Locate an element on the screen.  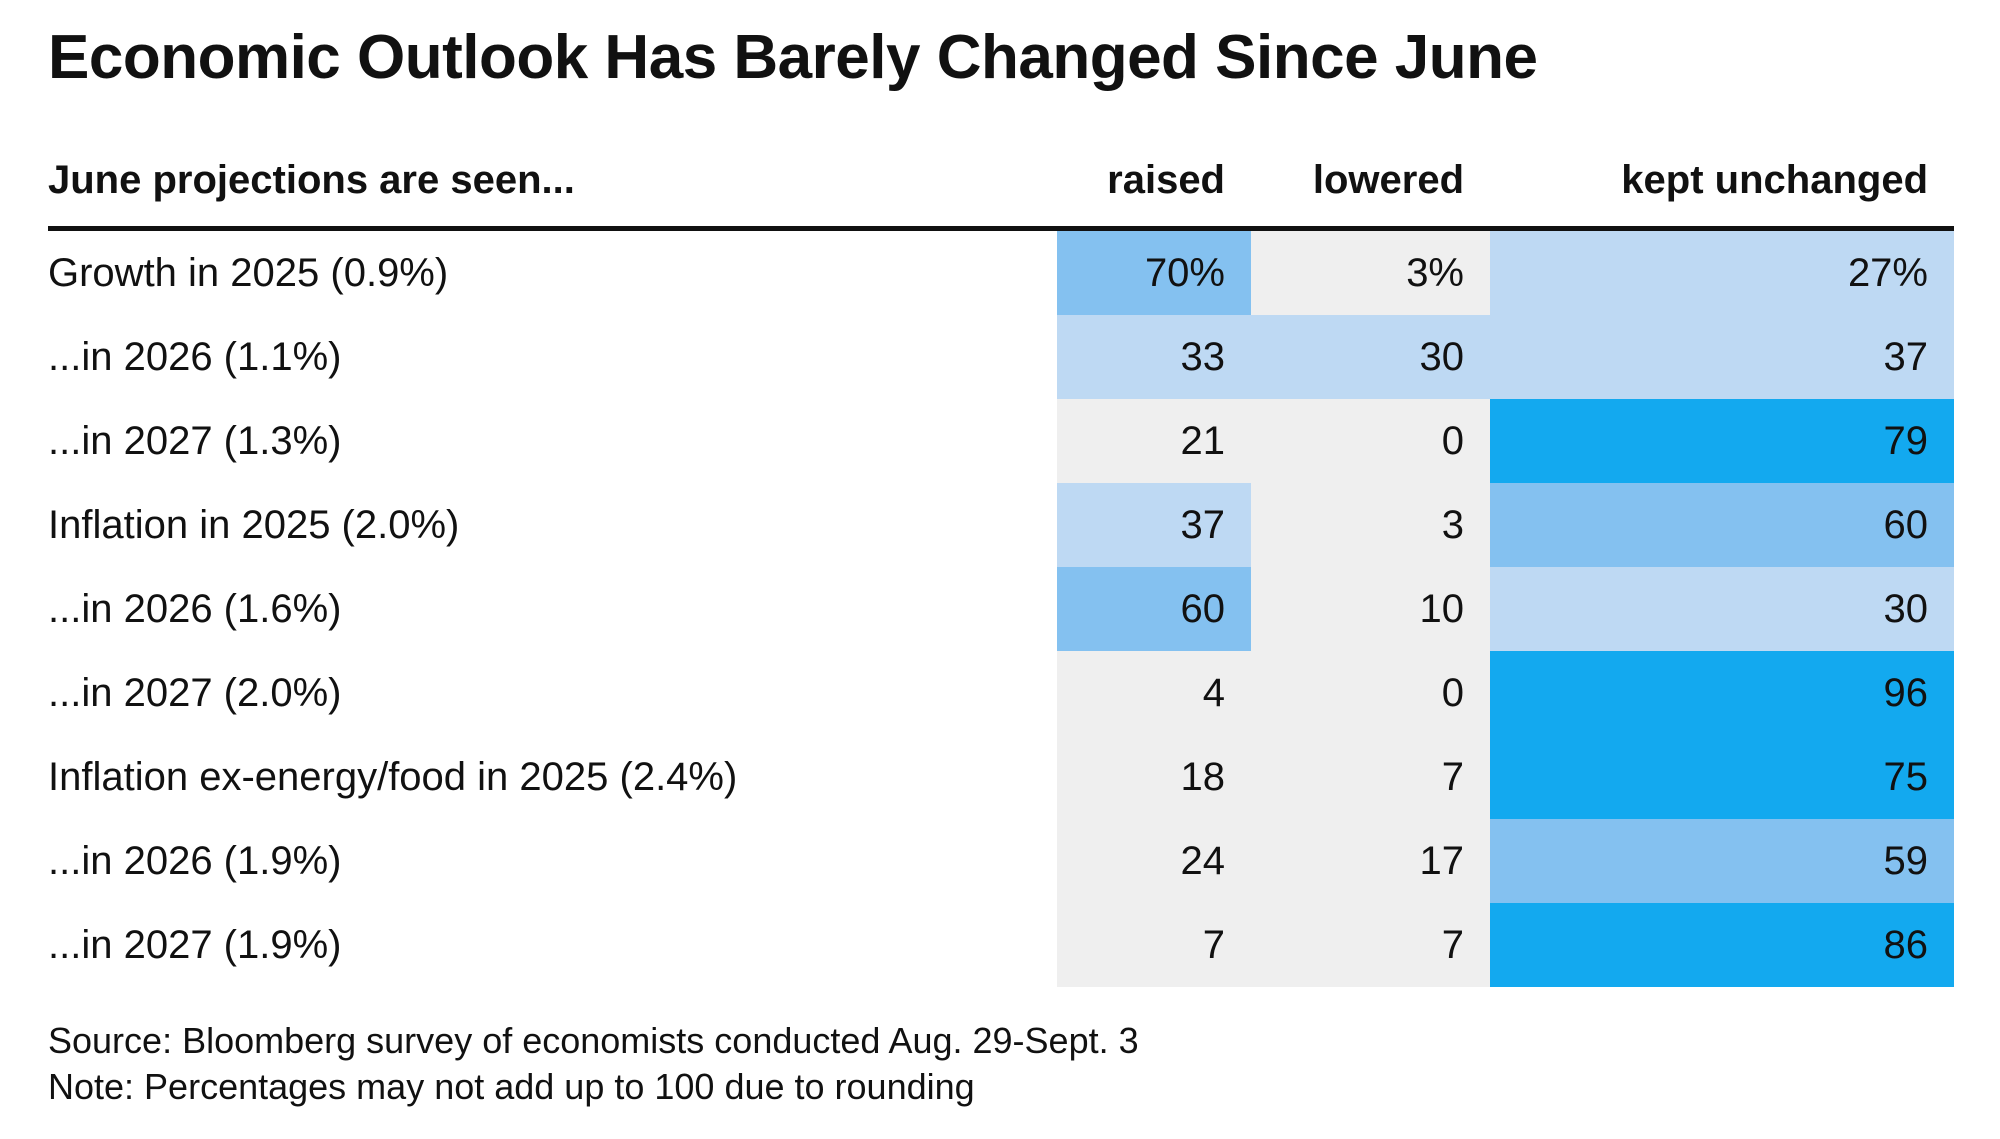
cell-kept-unchanged: 30 is located at coordinates (1722, 609).